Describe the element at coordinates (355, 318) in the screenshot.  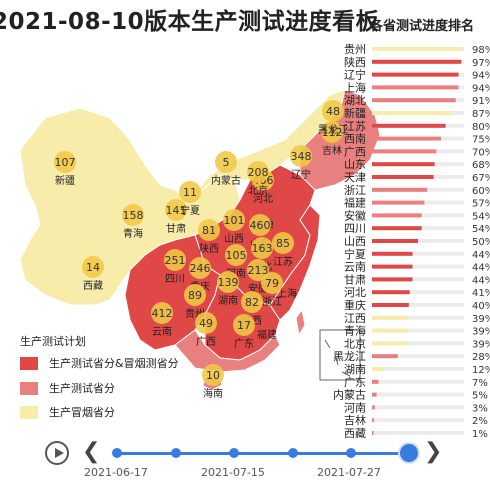
I see `bar-category-label: 江西` at that location.